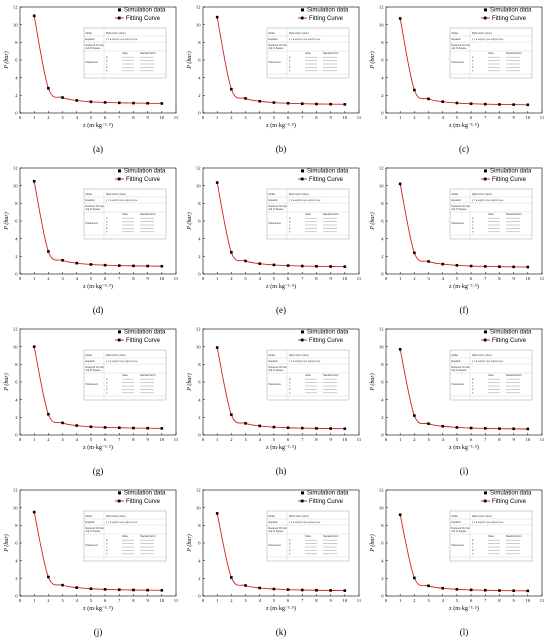  Describe the element at coordinates (199, 238) in the screenshot. I see `y-tick-label: 4` at that location.